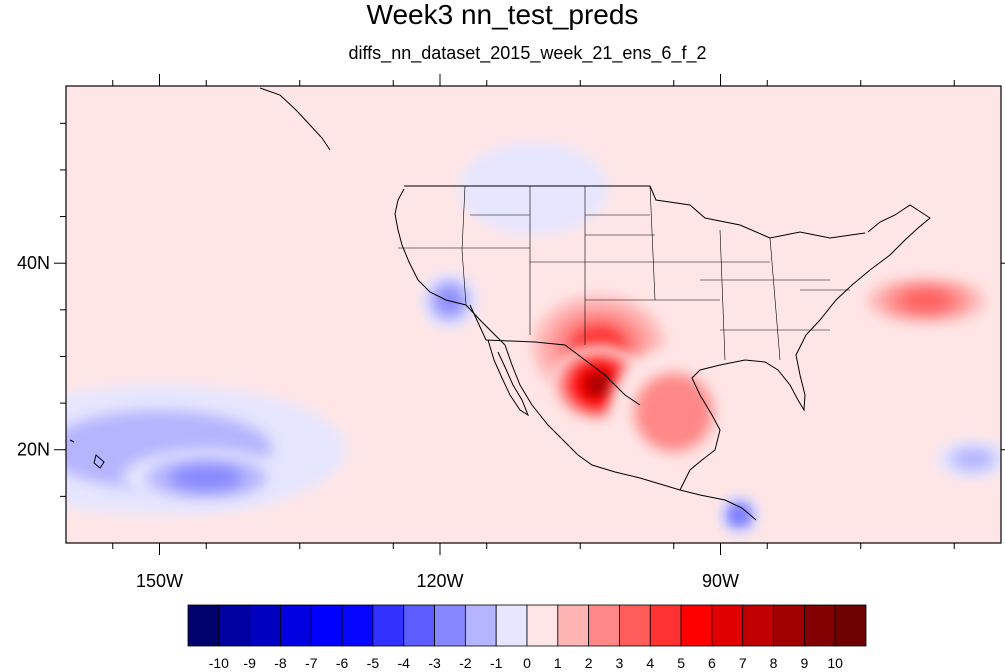  I want to click on colorbar-tick-label: -8, so click(280, 663).